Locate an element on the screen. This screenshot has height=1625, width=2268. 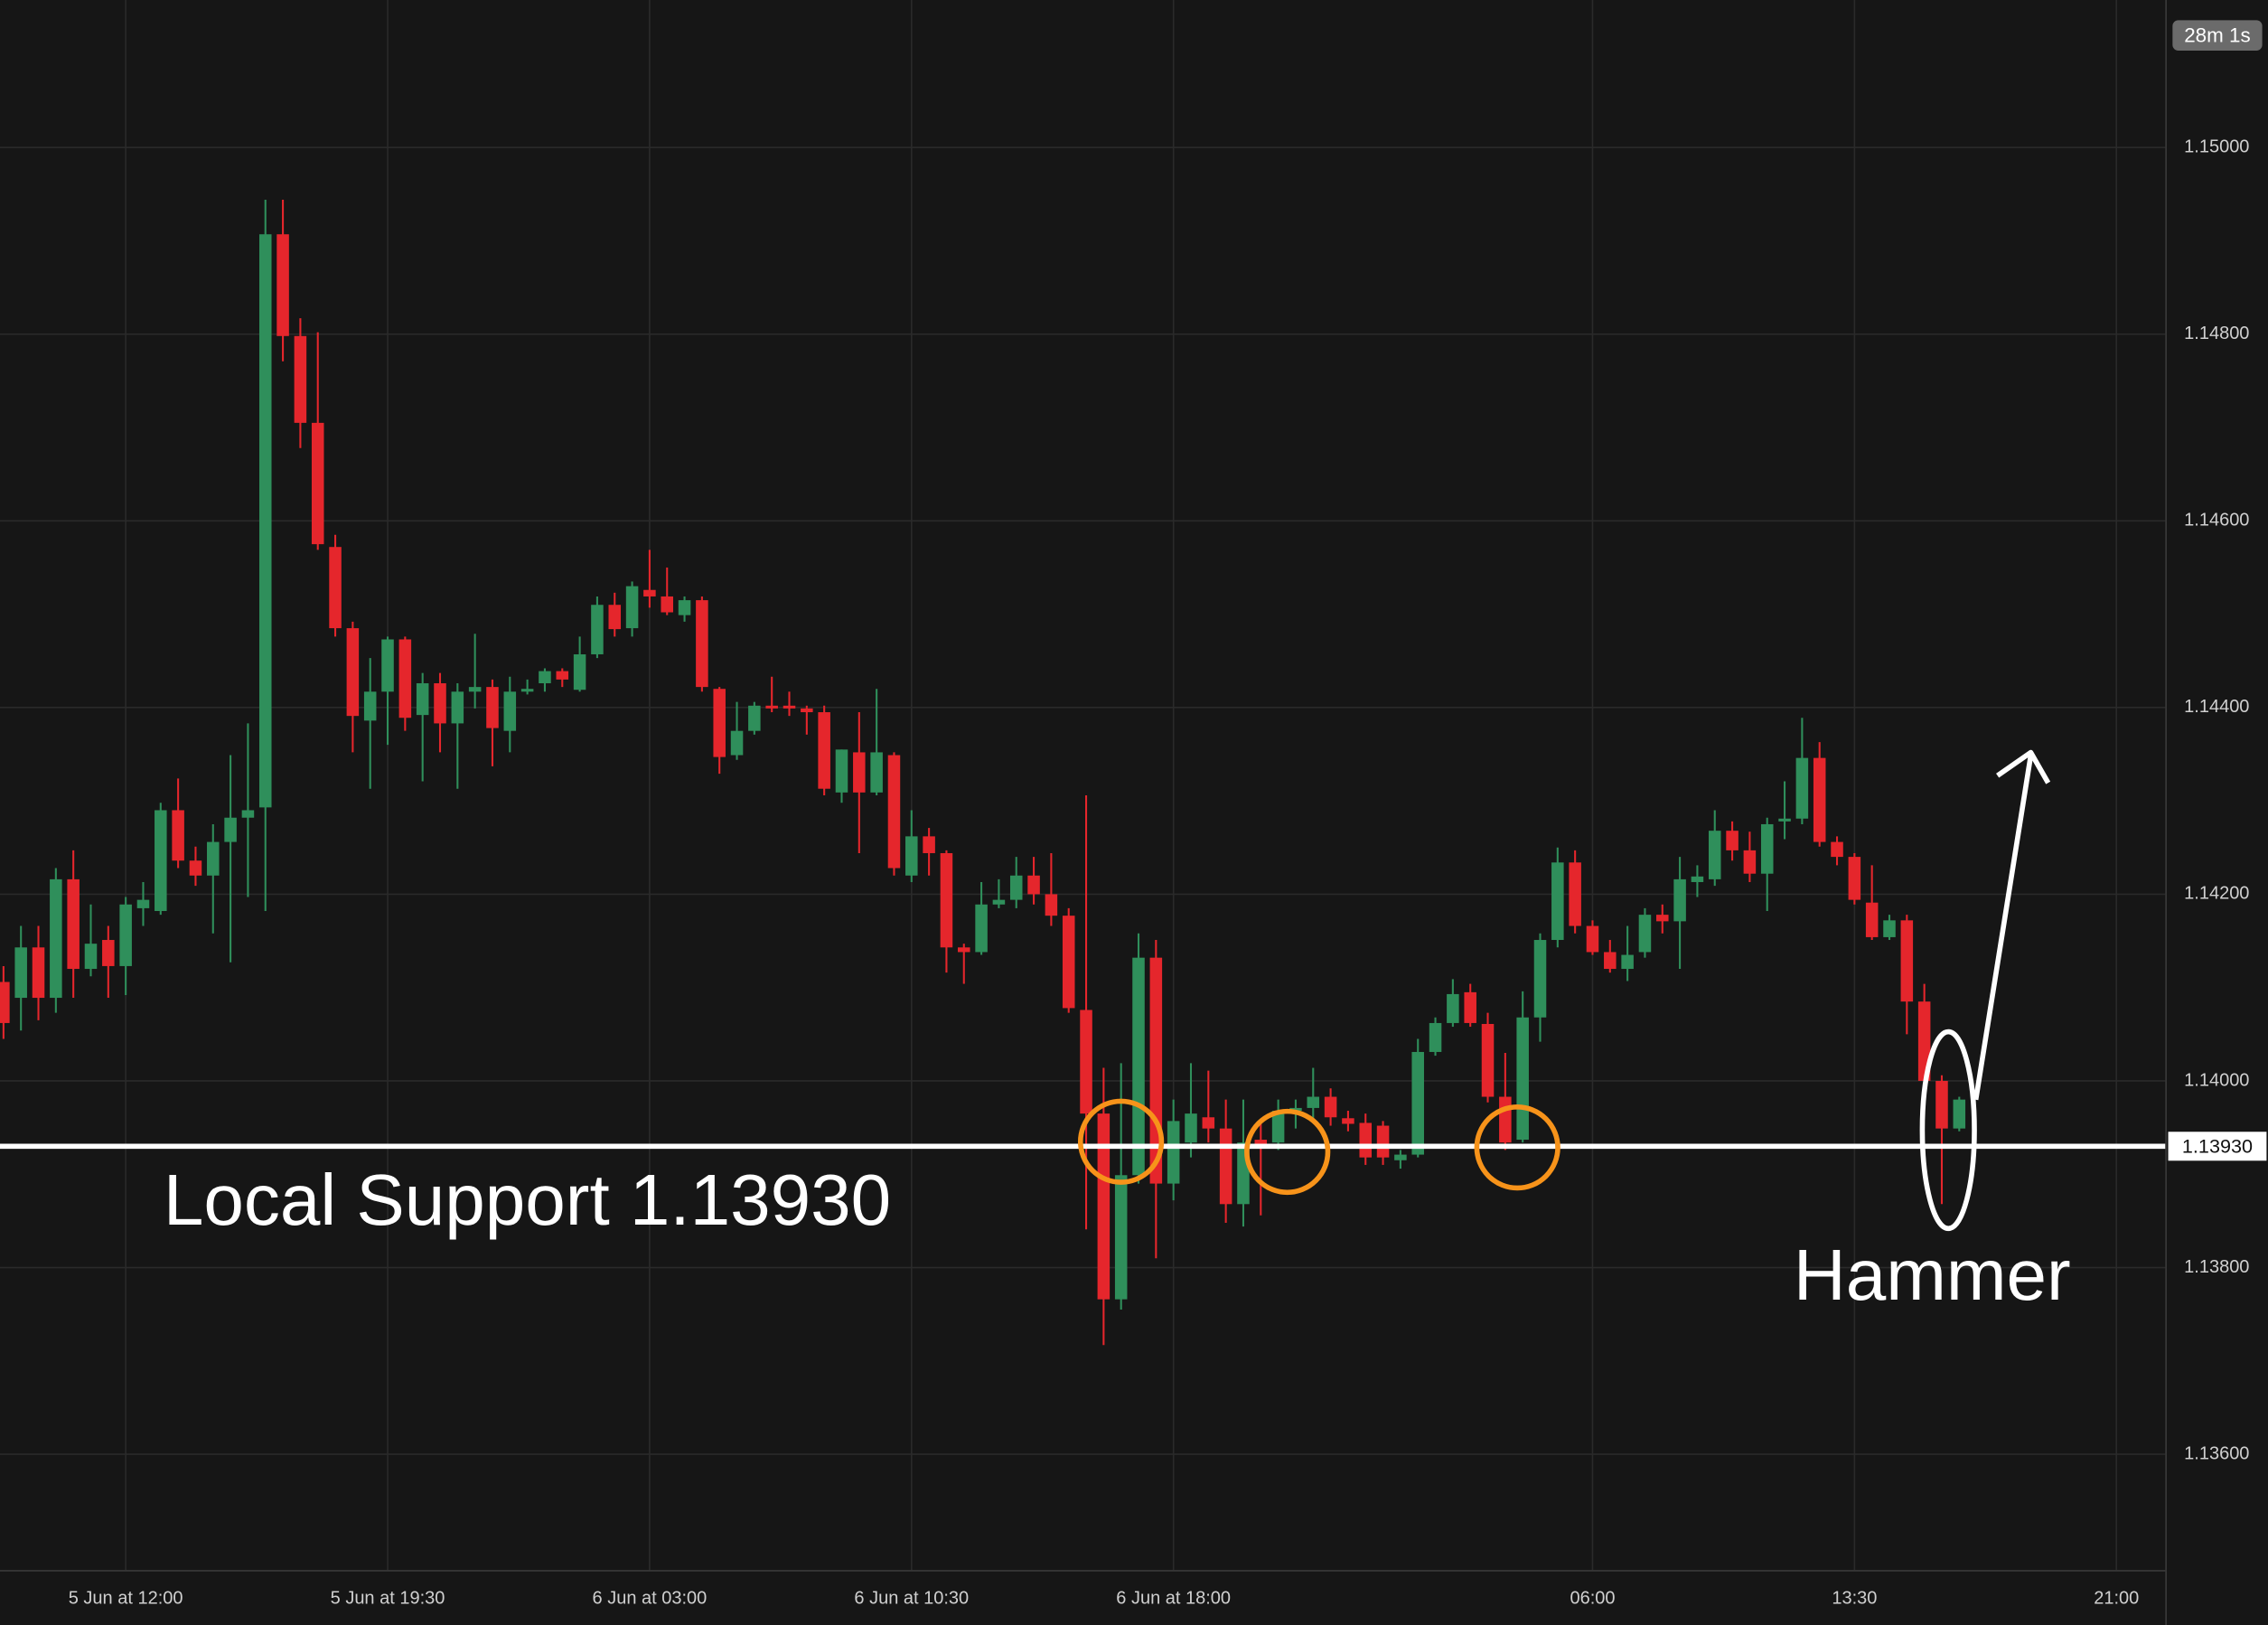
x-tick-label: 06:00 is located at coordinates (1592, 1598).